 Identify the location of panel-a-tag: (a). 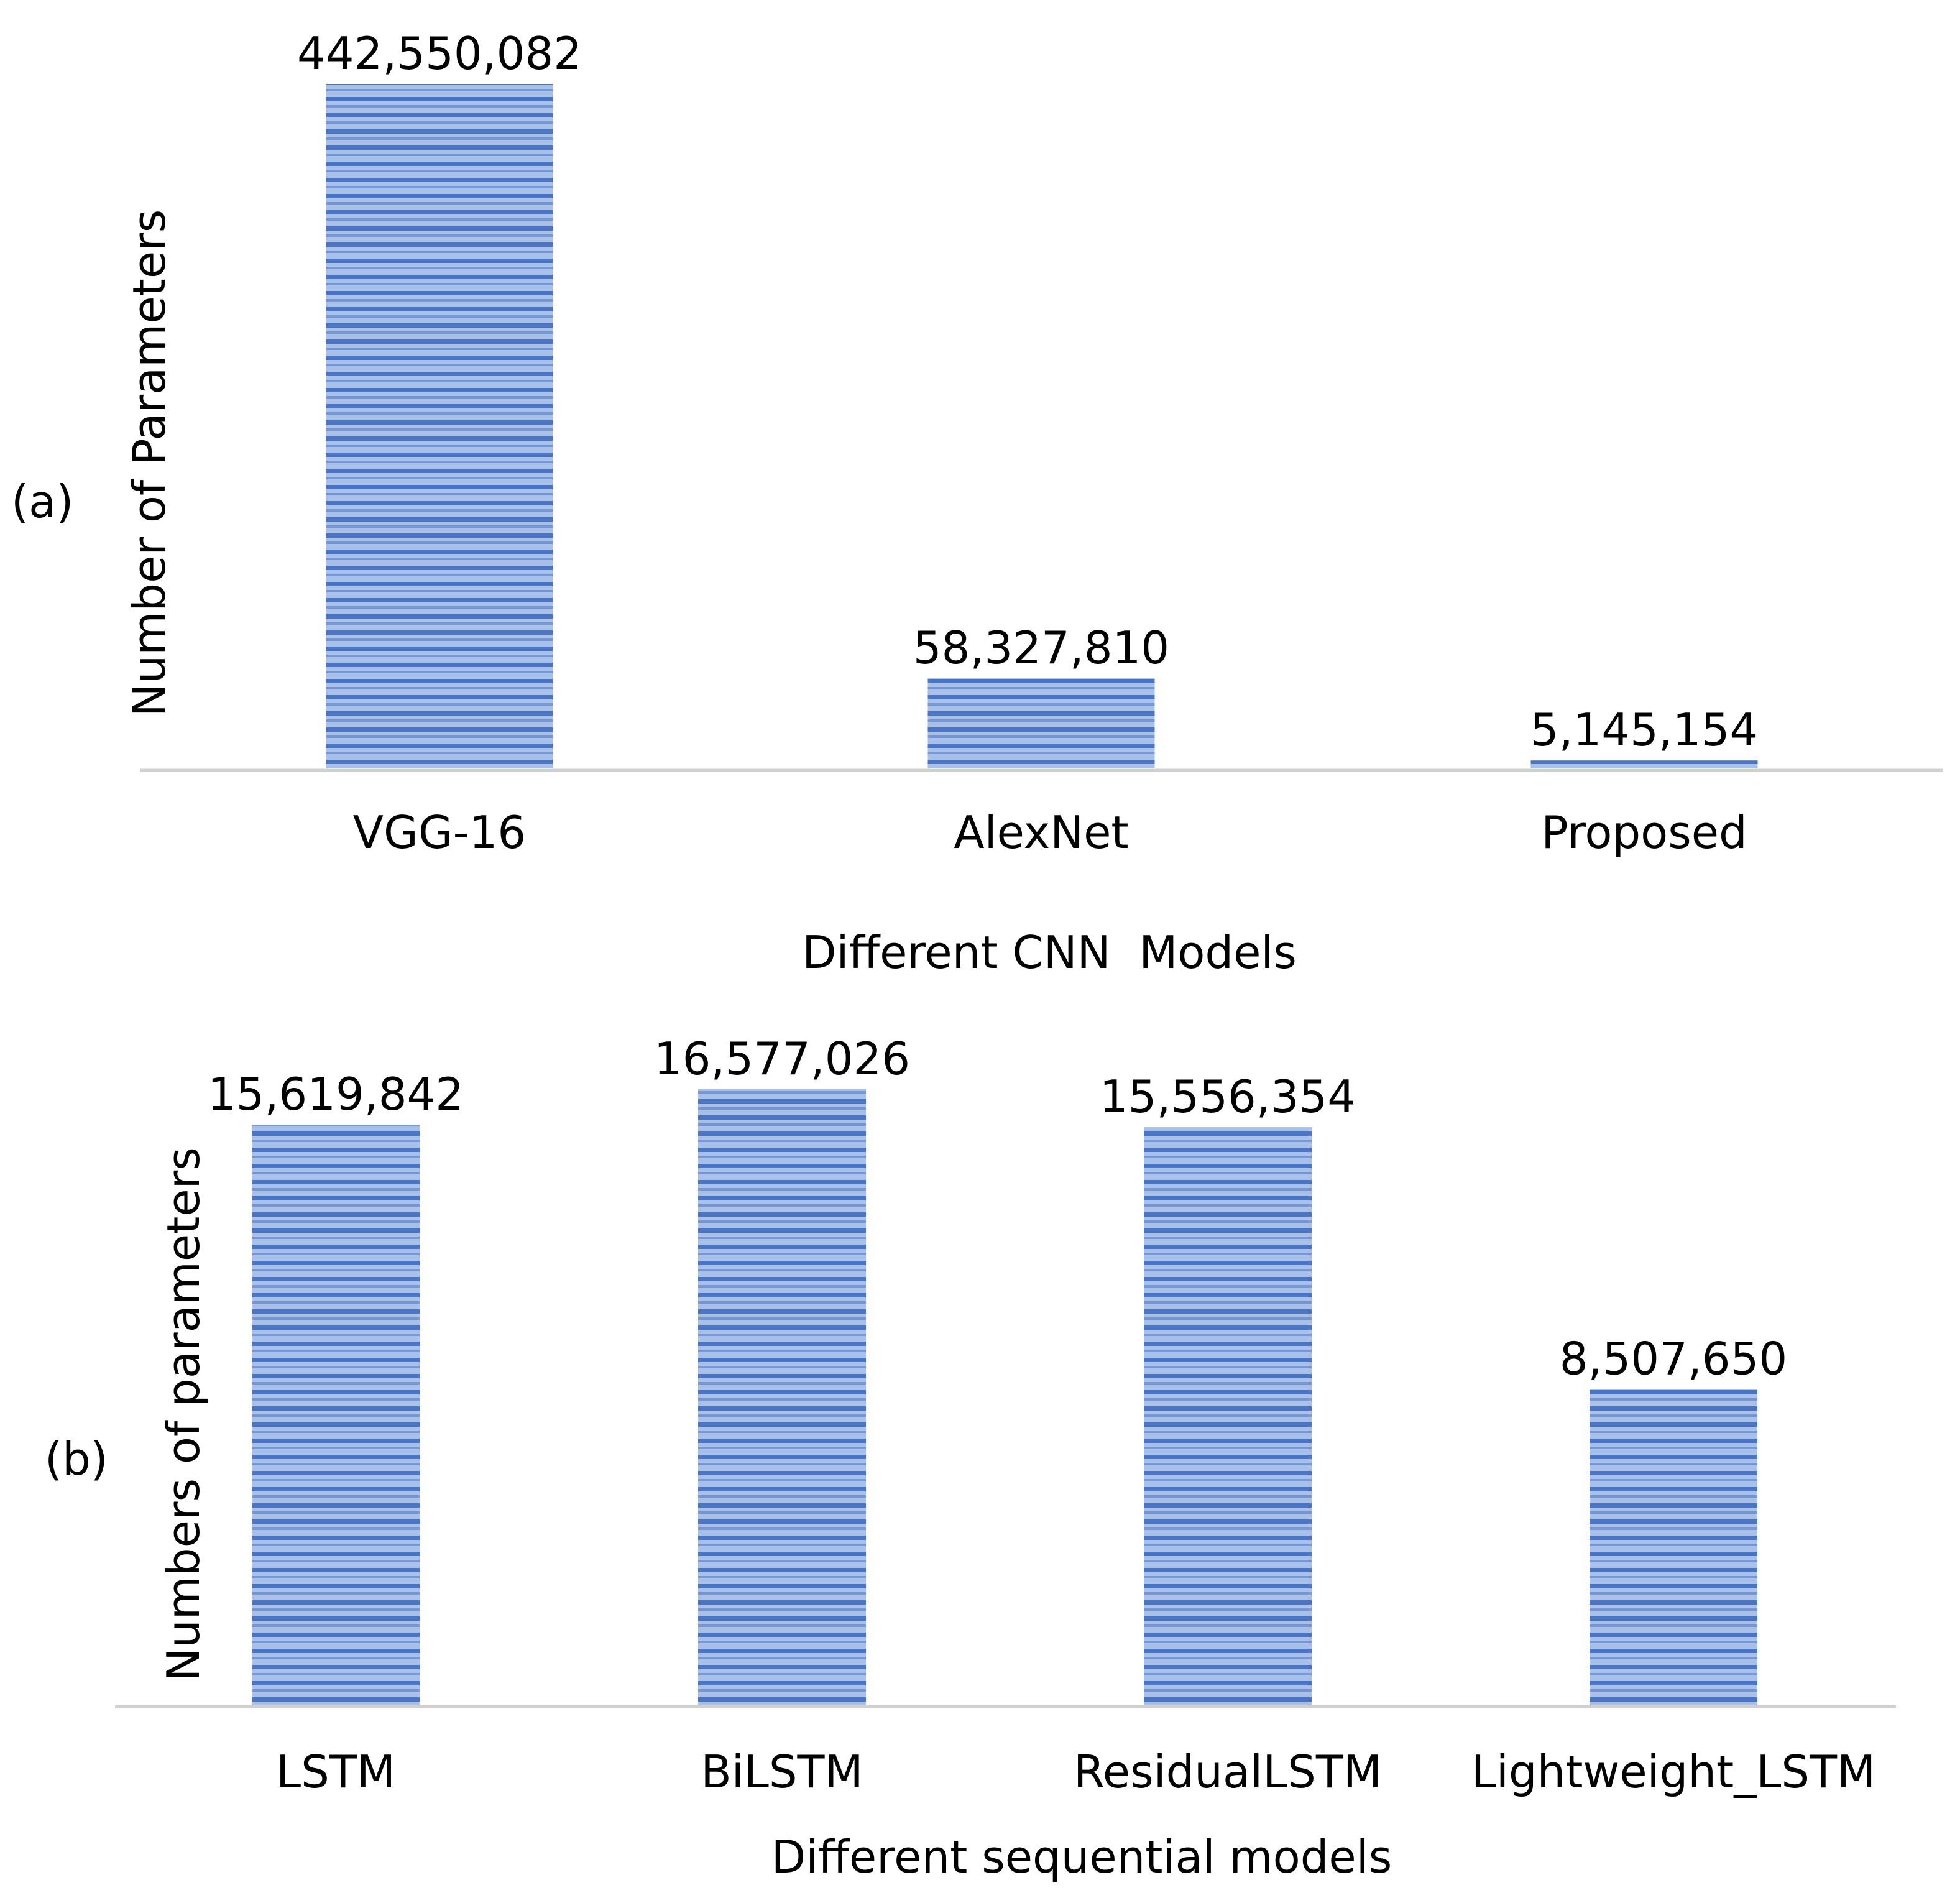
(42, 502).